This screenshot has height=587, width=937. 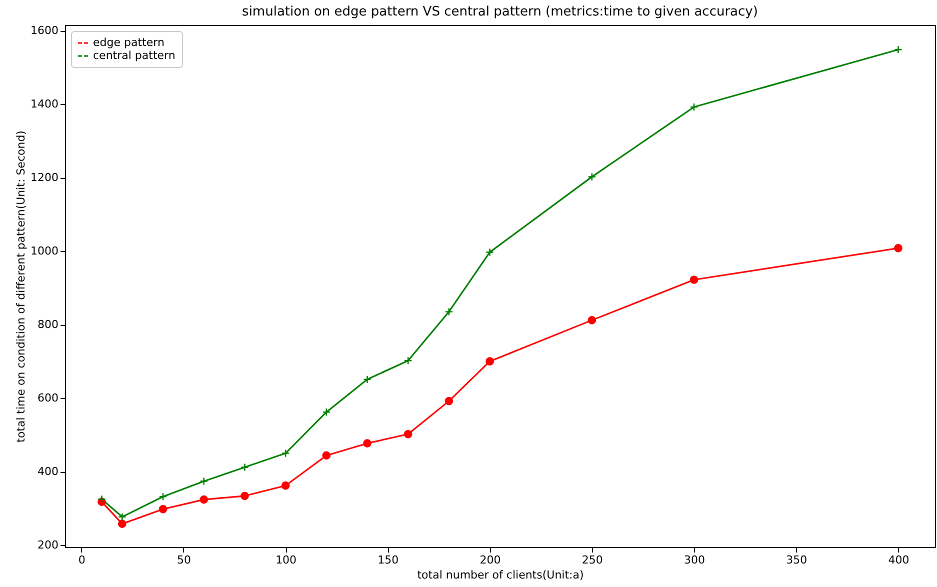 What do you see at coordinates (44, 31) in the screenshot?
I see `y-tick-label: 1600` at bounding box center [44, 31].